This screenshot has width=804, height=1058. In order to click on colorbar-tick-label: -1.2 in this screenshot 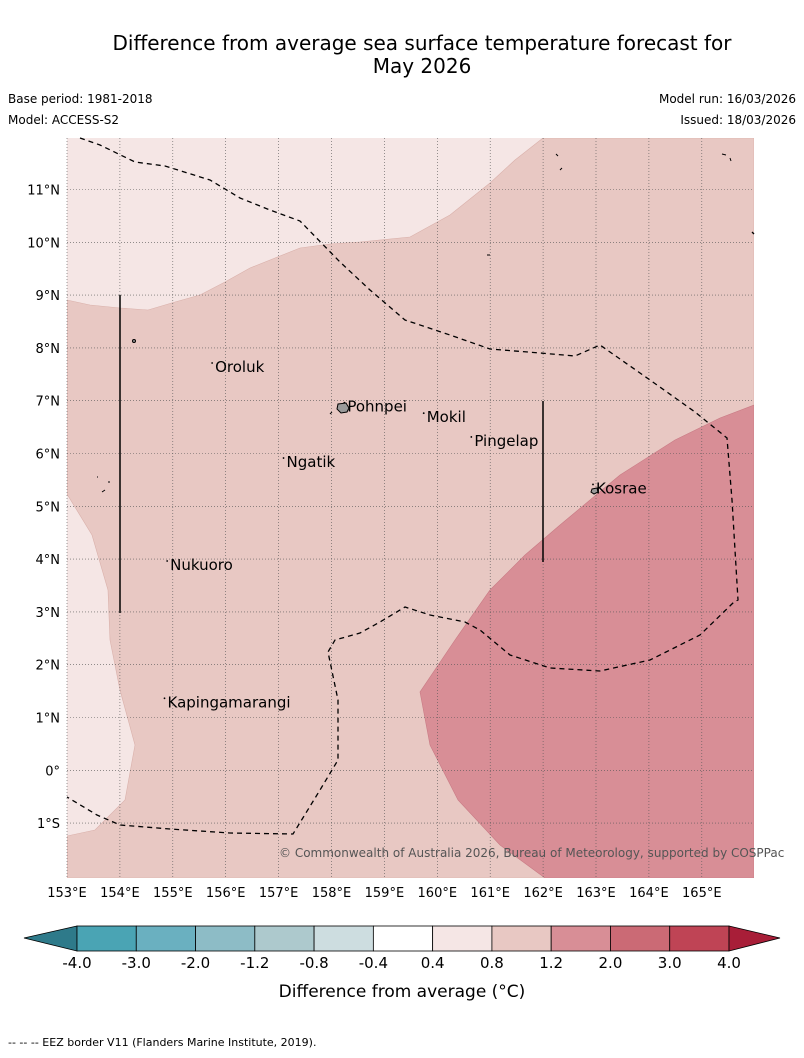, I will do `click(254, 963)`.